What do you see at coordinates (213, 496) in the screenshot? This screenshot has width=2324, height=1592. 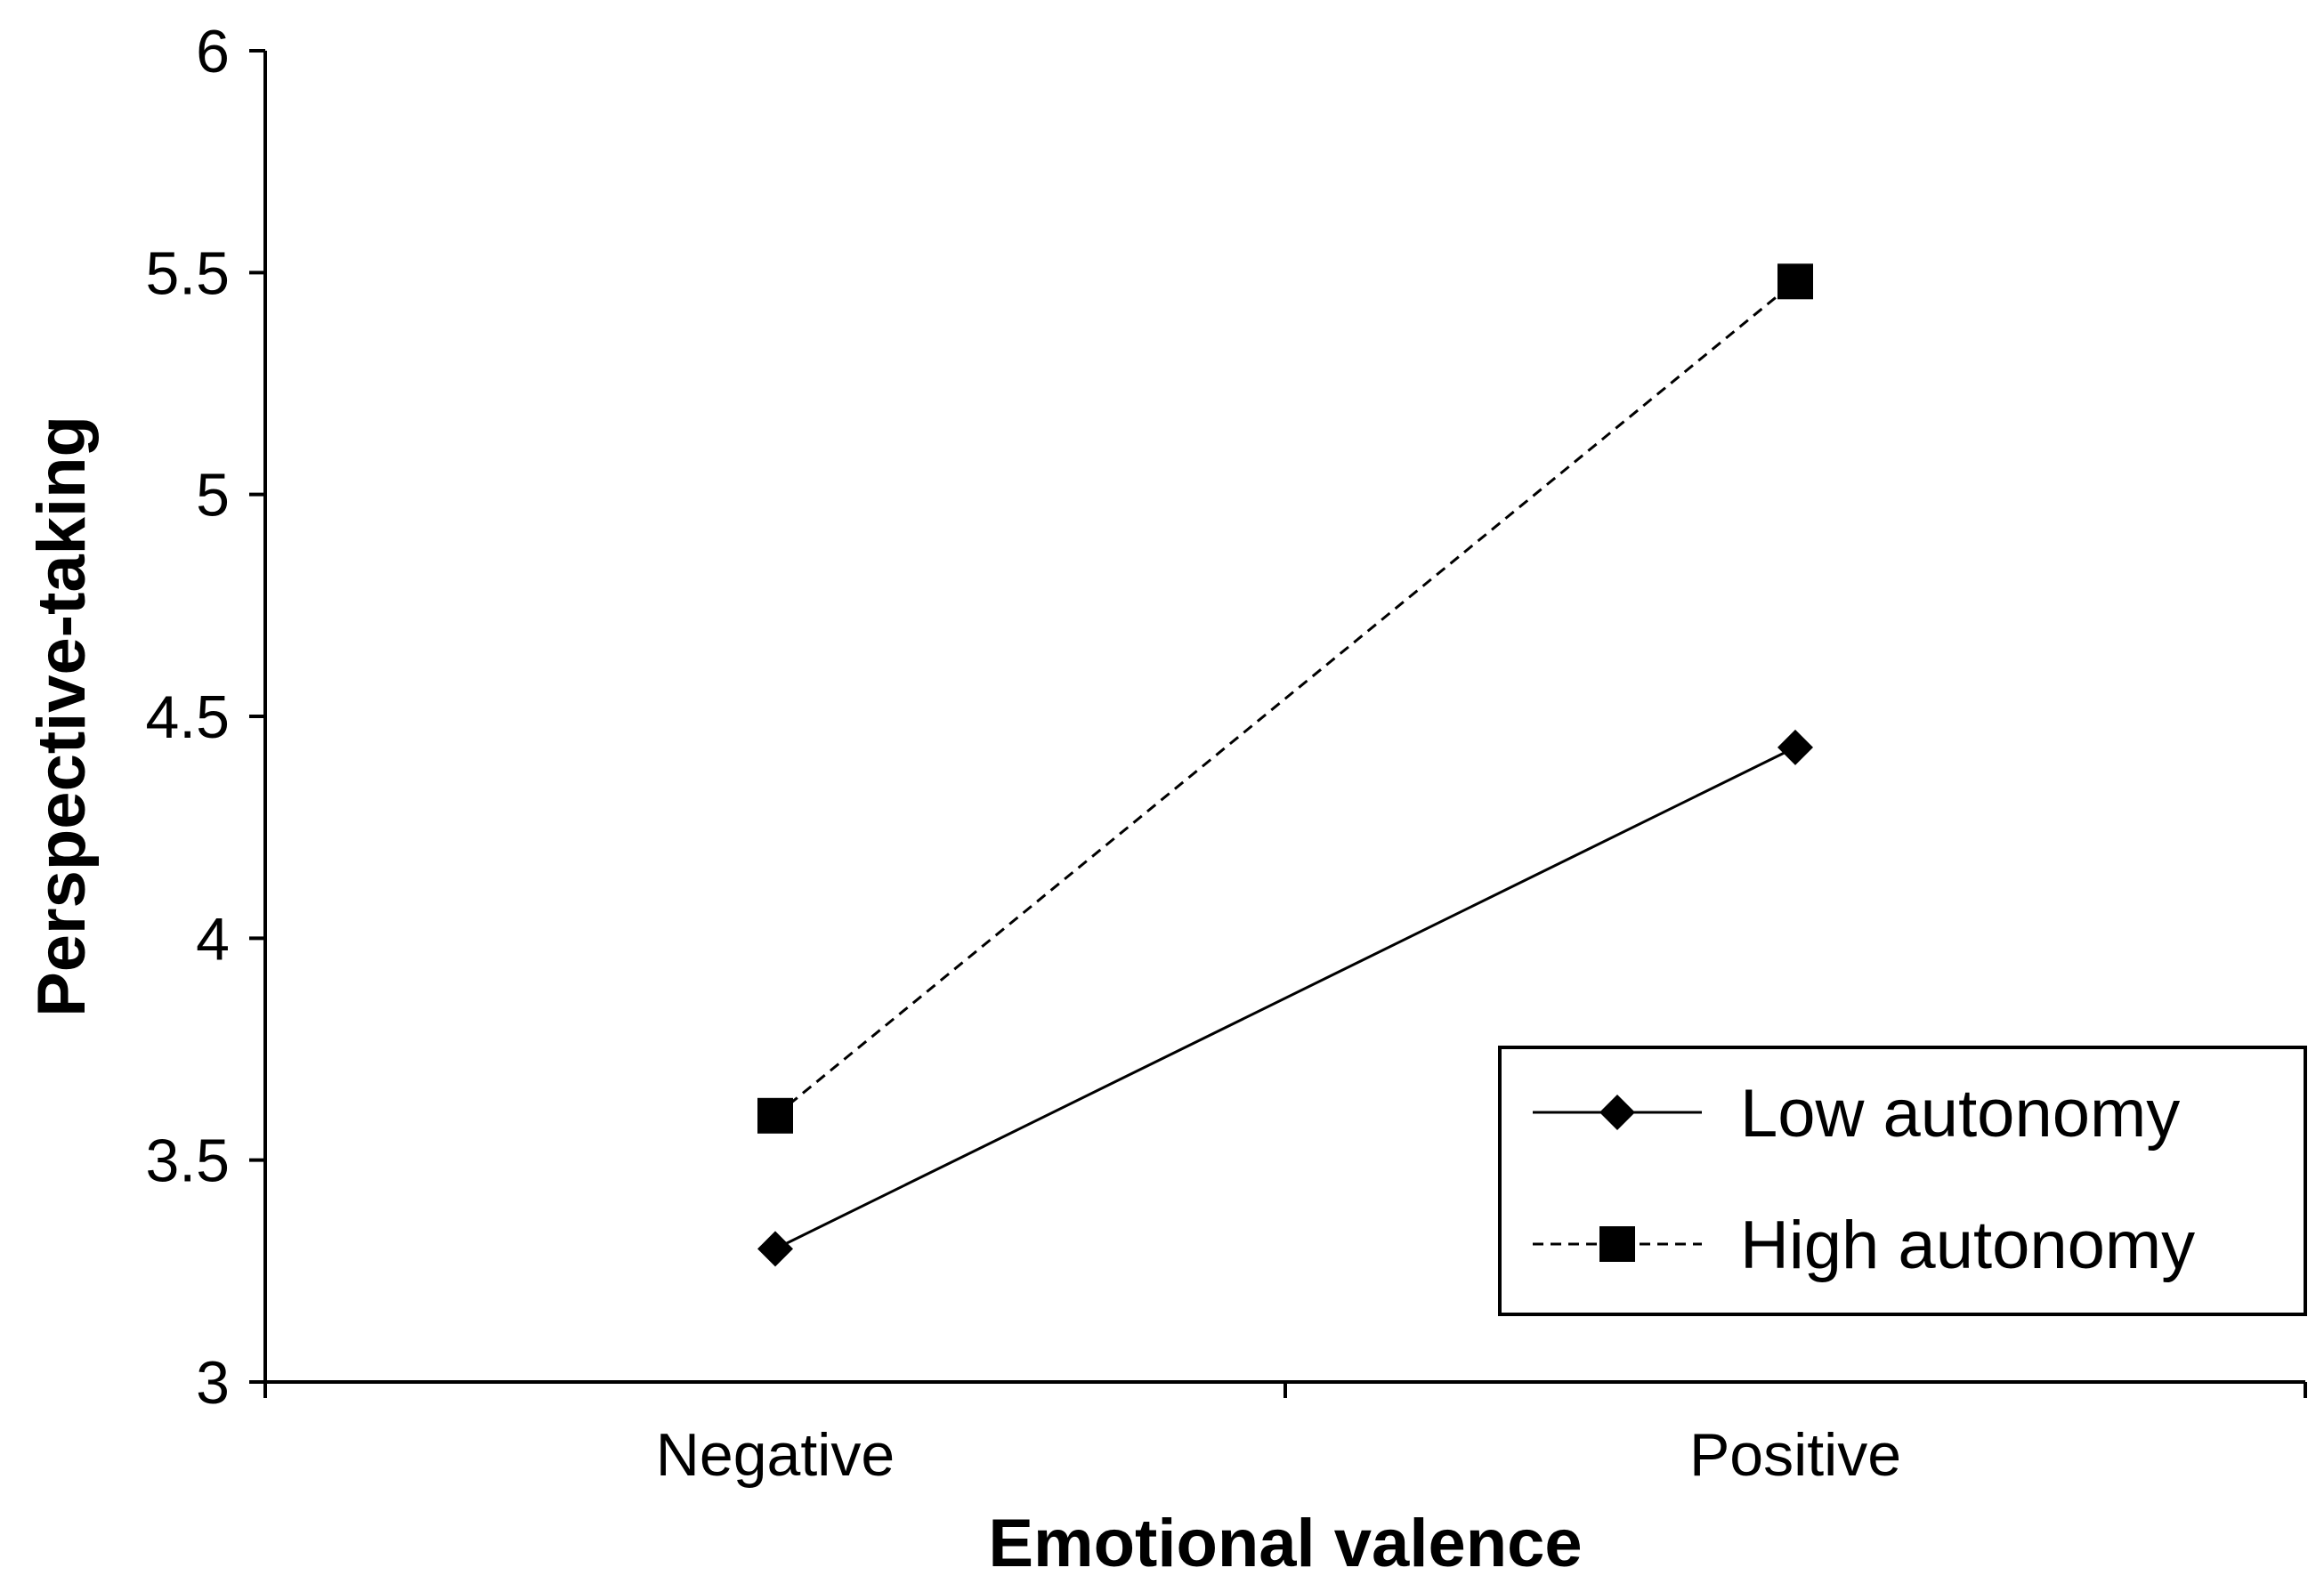 I see `y-tick-label: 5` at bounding box center [213, 496].